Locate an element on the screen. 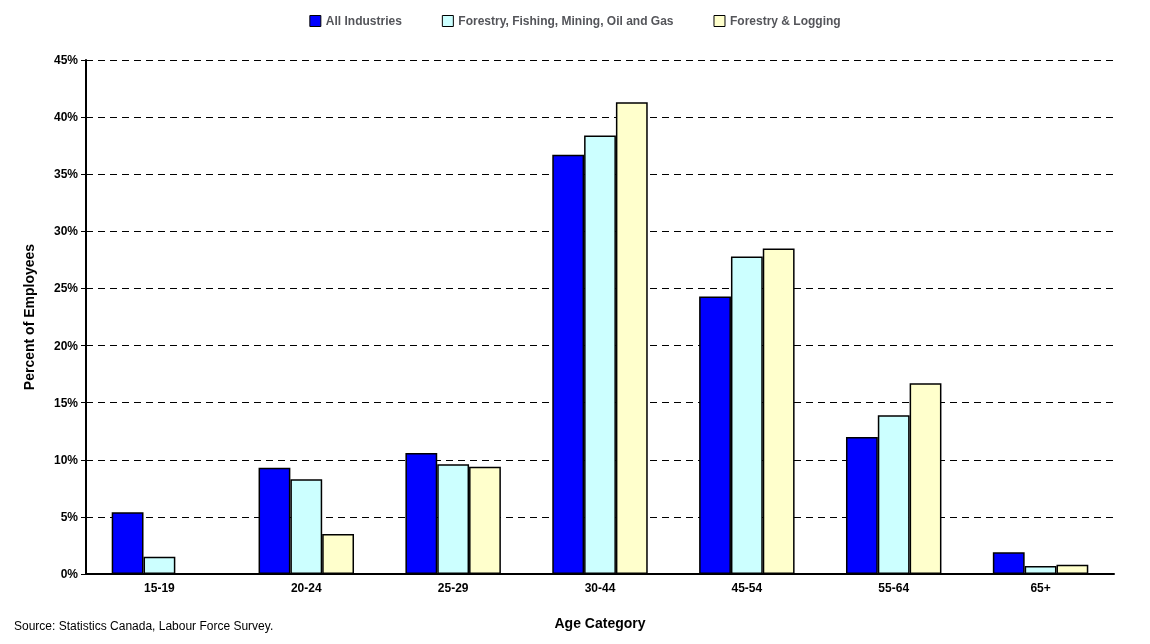 The image size is (1150, 644). y-tick-label: 10% is located at coordinates (66, 459).